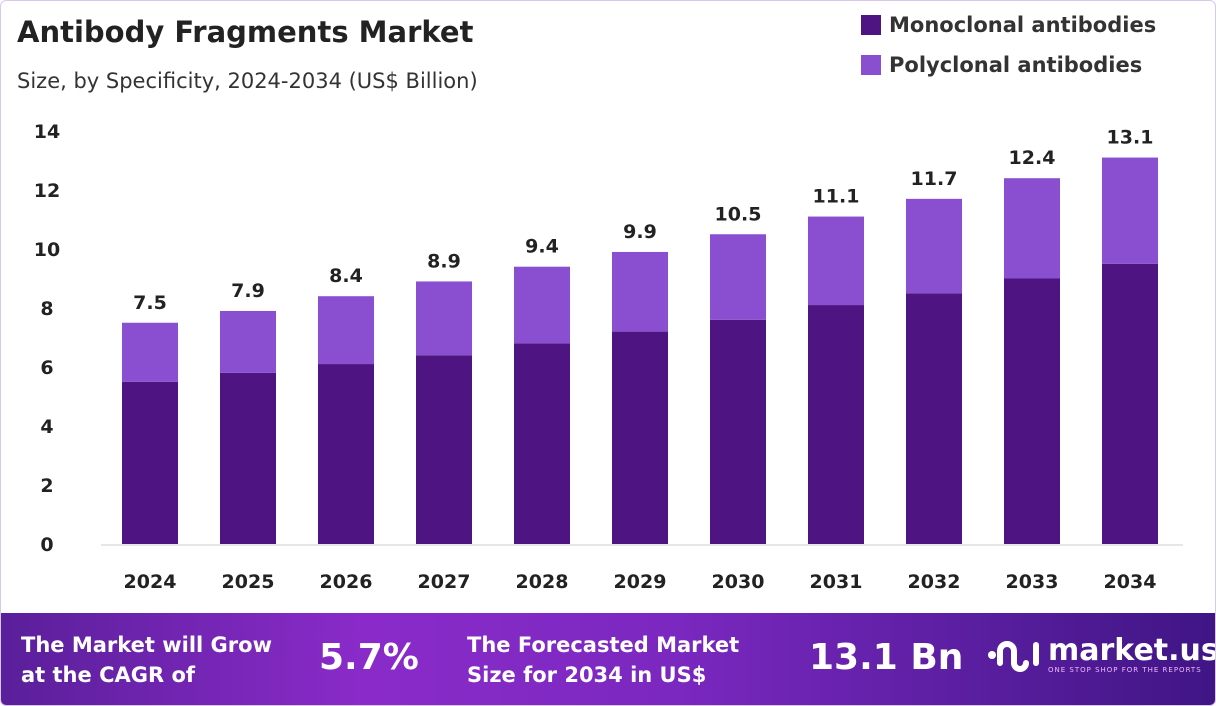 The width and height of the screenshot is (1216, 706). What do you see at coordinates (47, 250) in the screenshot?
I see `y-tick-label: 10` at bounding box center [47, 250].